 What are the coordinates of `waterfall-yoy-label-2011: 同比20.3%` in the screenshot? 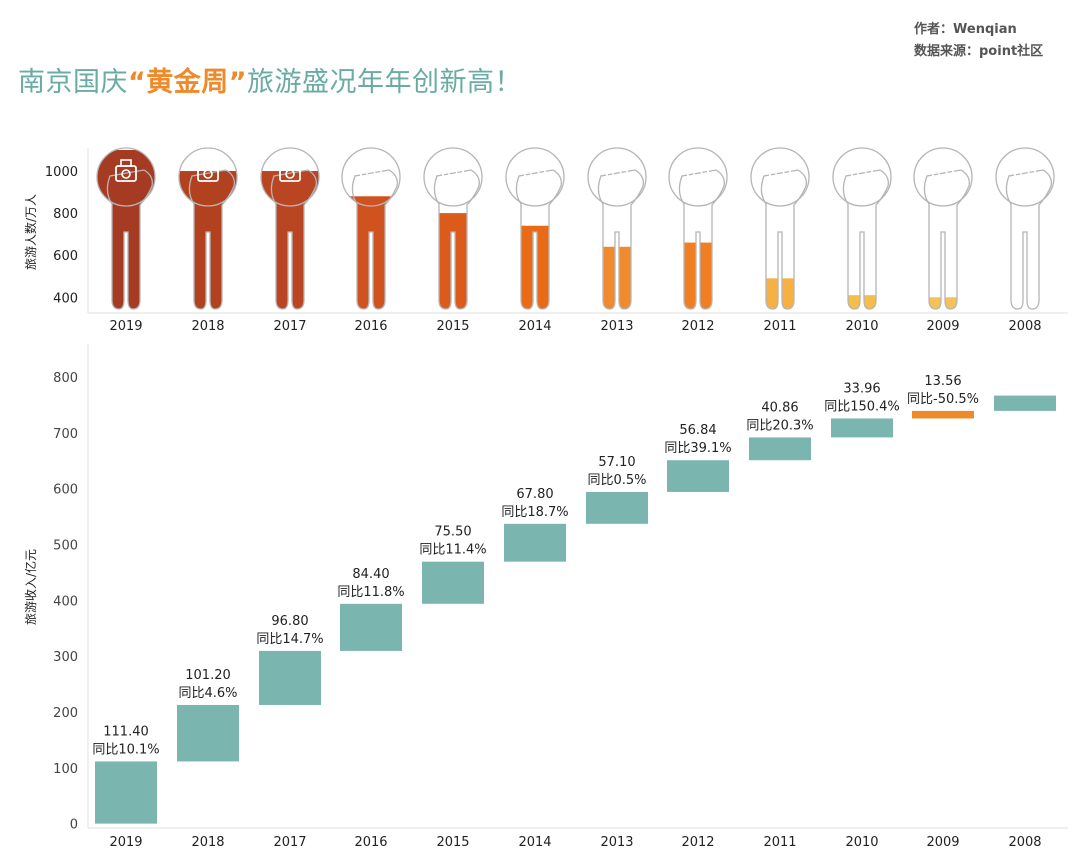 It's located at (779, 425).